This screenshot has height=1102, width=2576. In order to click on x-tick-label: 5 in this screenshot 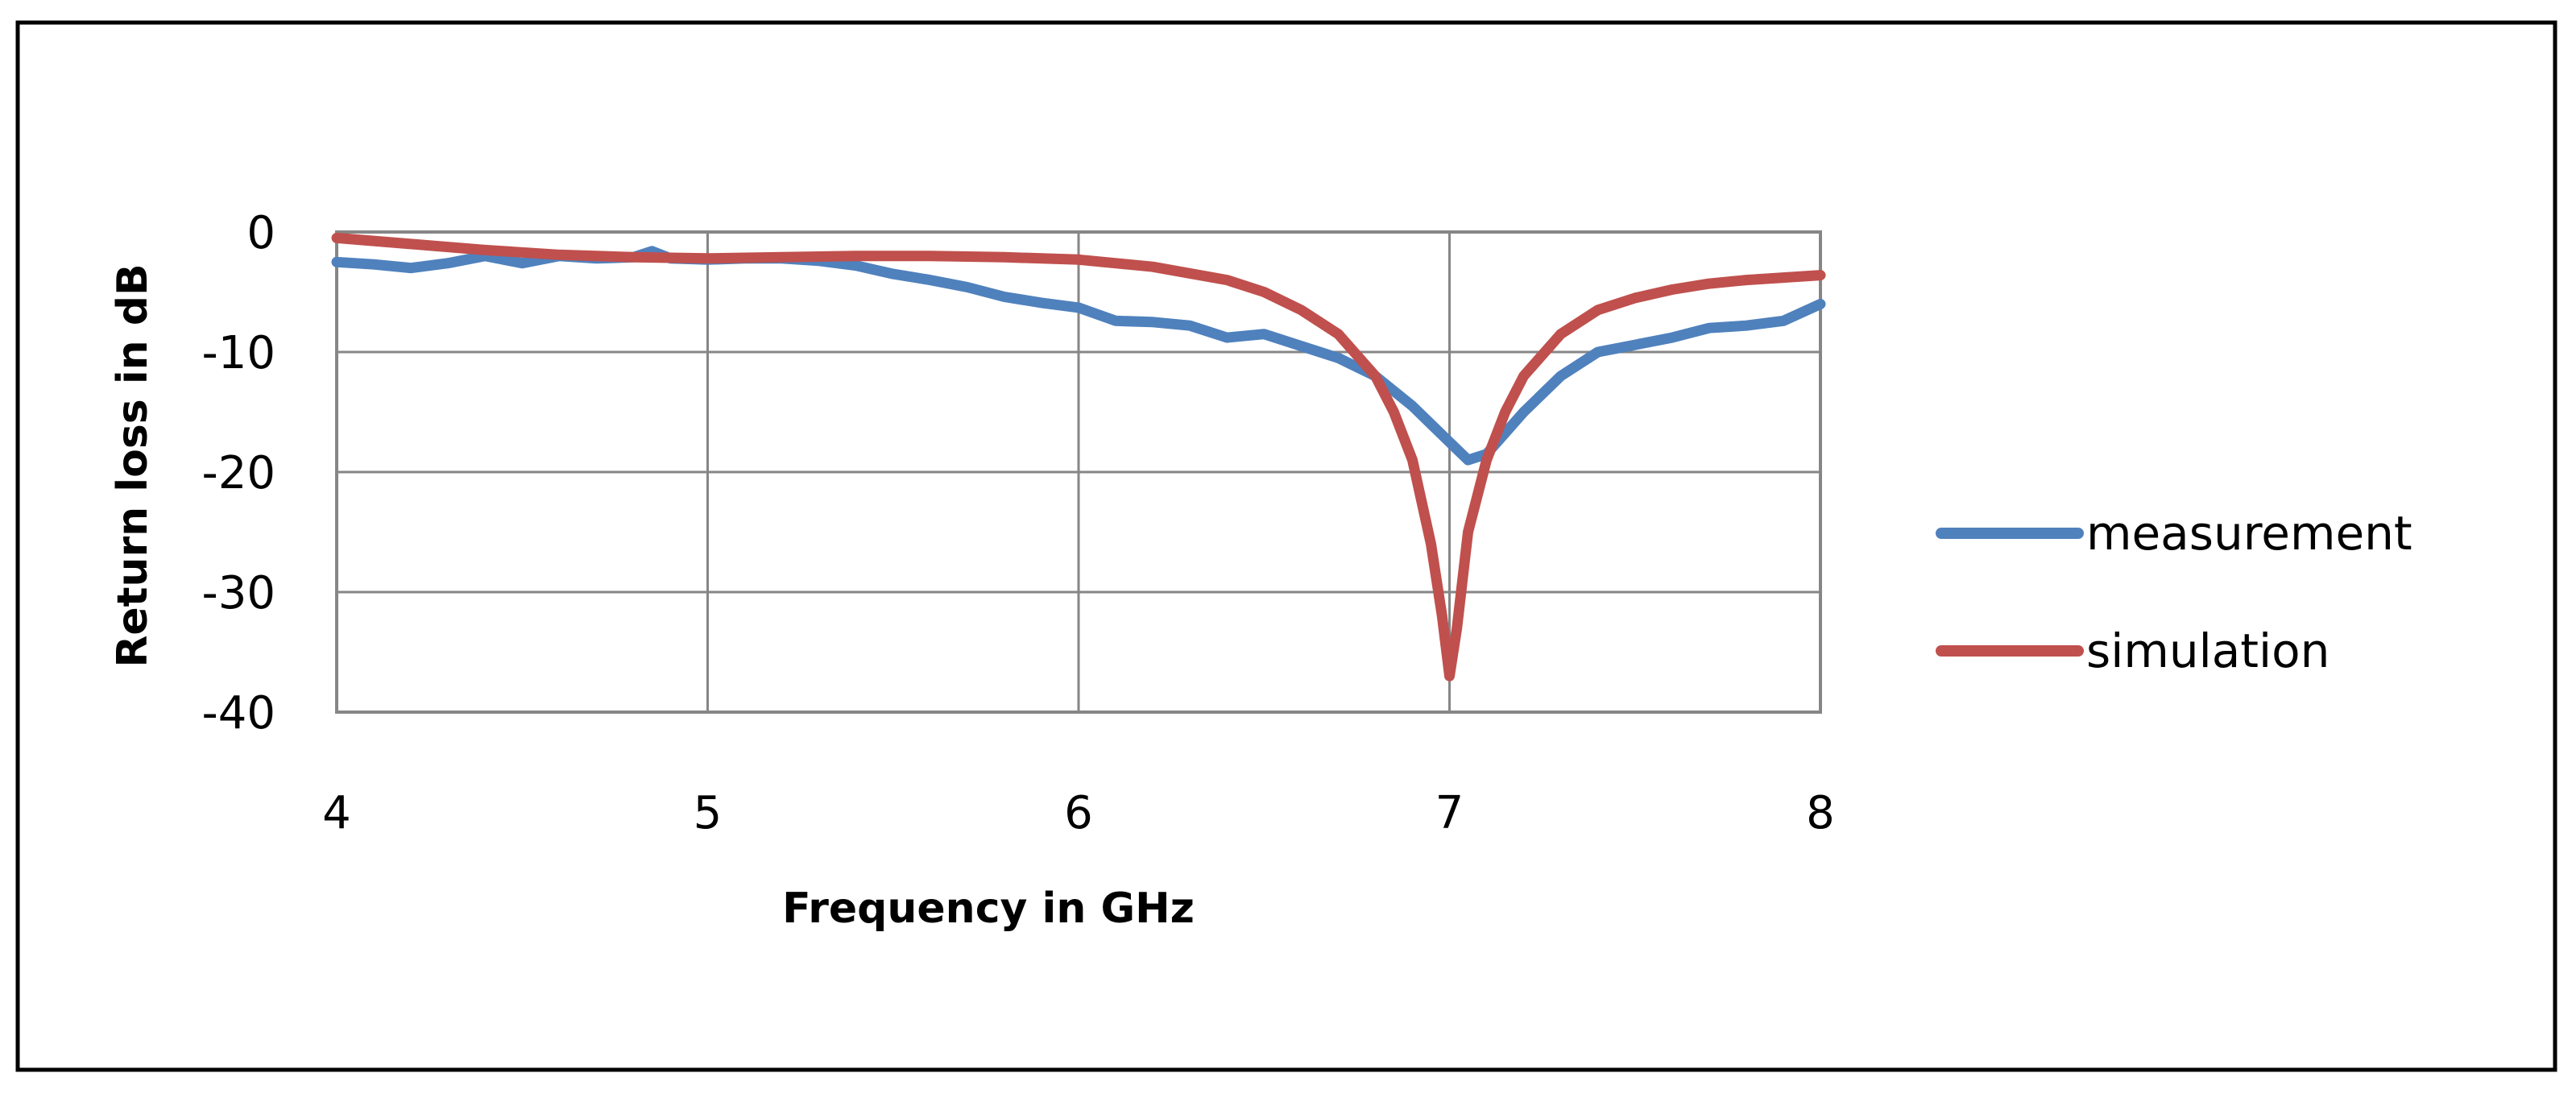, I will do `click(708, 813)`.